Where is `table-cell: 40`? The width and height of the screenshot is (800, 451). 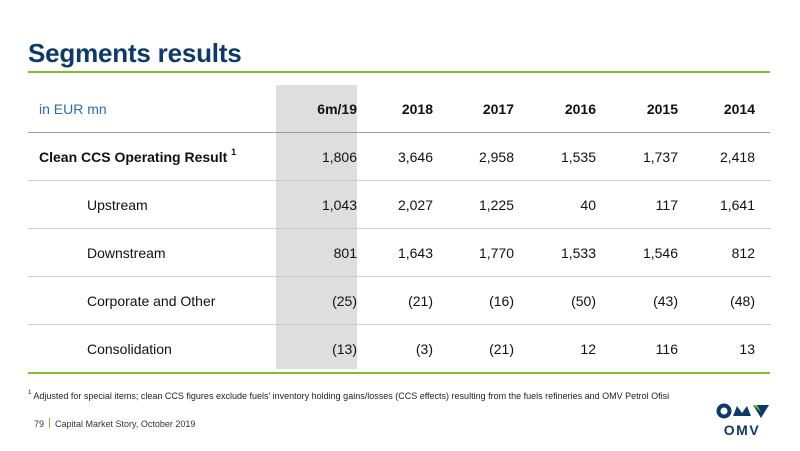 table-cell: 40 is located at coordinates (588, 204).